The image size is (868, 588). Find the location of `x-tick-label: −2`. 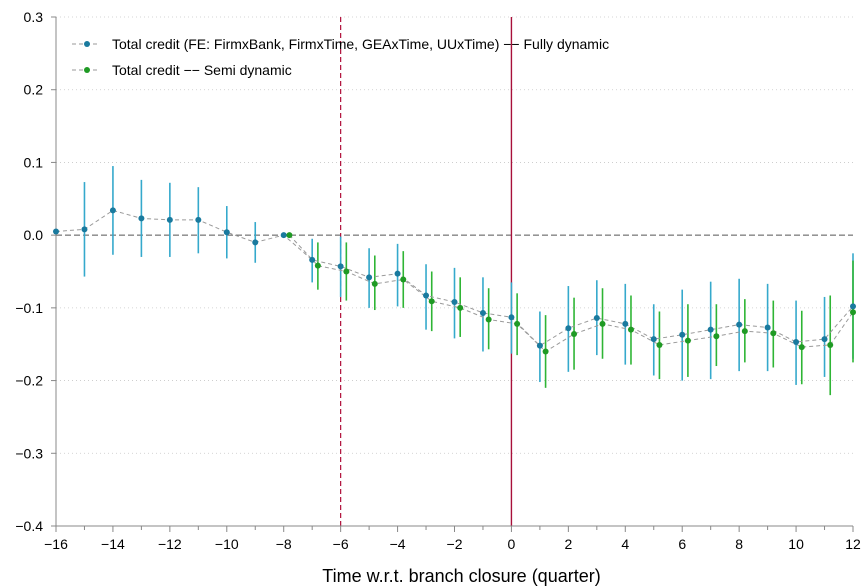

x-tick-label: −2 is located at coordinates (455, 544).